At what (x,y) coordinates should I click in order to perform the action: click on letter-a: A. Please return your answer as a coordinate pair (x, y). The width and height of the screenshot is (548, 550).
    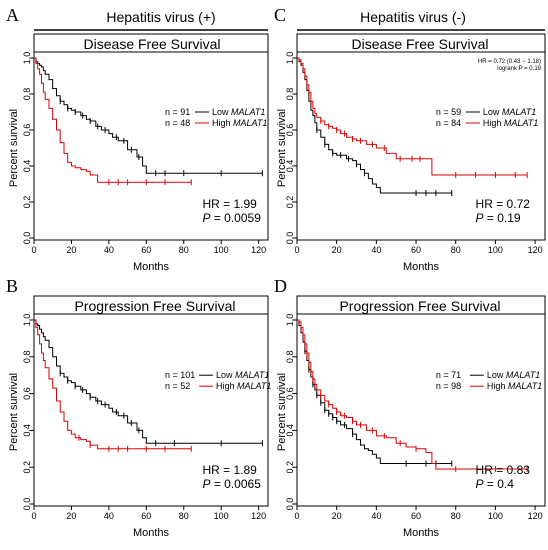
    Looking at the image, I should click on (12, 15).